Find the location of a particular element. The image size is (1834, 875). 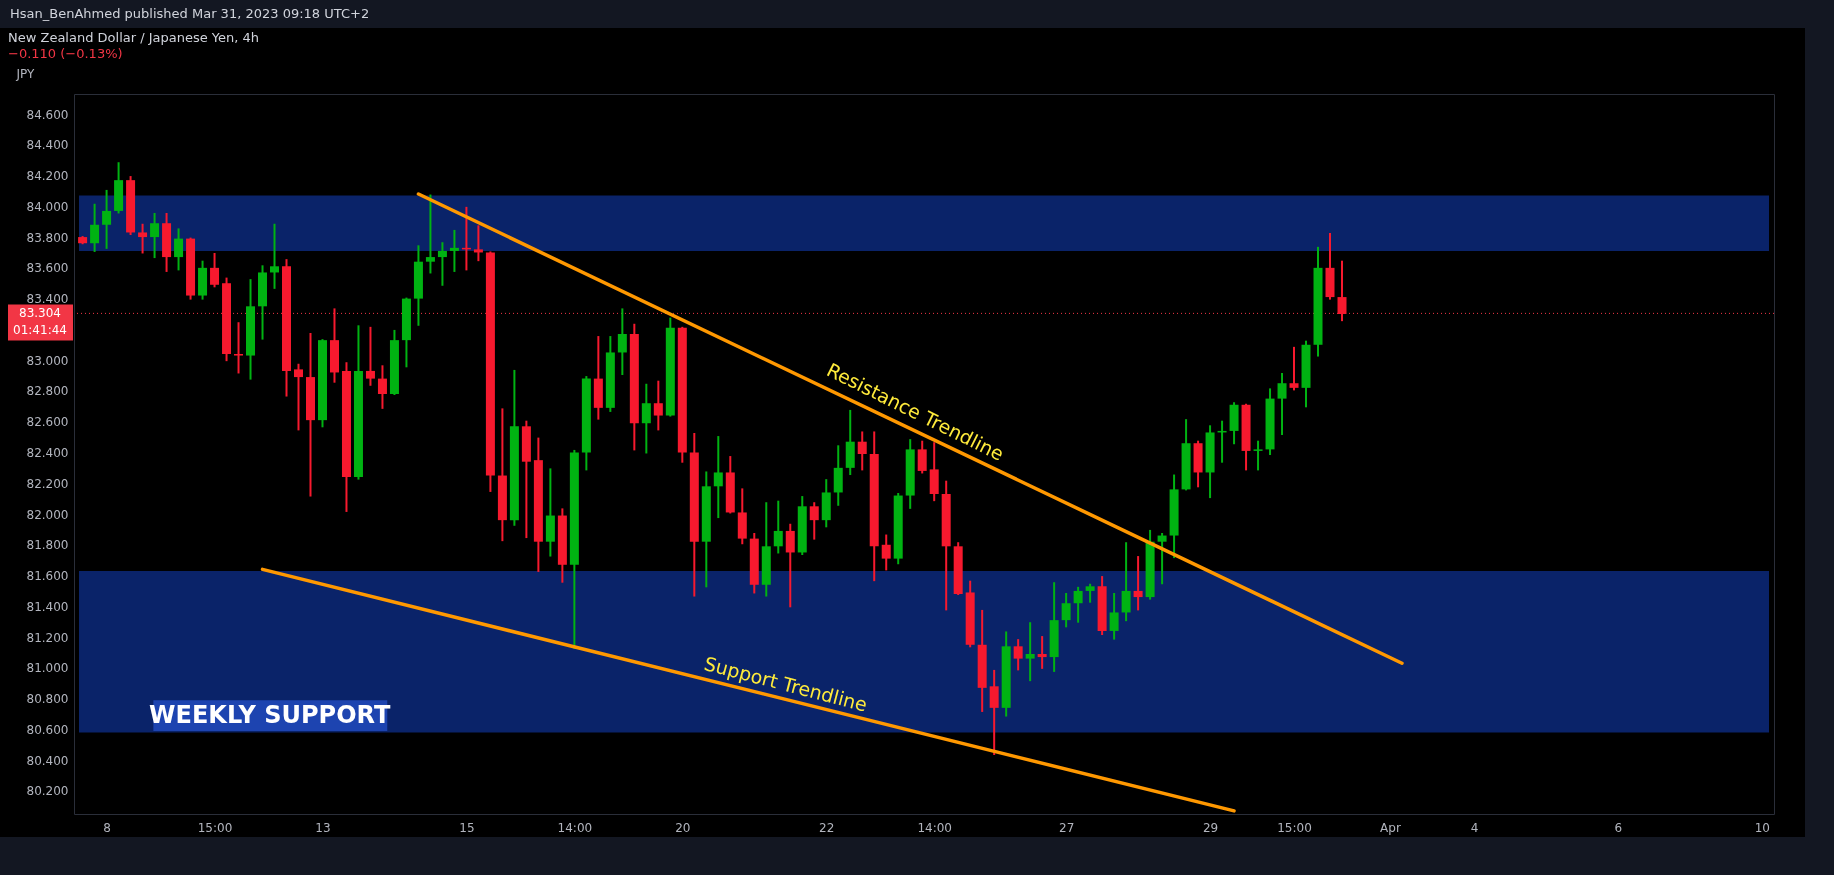

y-tick-label: 84.000 is located at coordinates (47, 206).